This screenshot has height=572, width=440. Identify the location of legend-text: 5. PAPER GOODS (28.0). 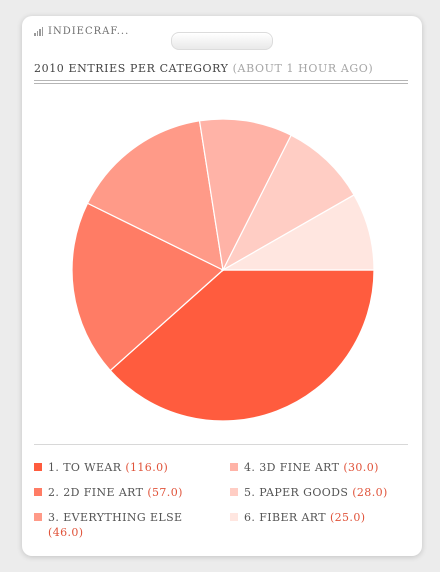
(316, 492).